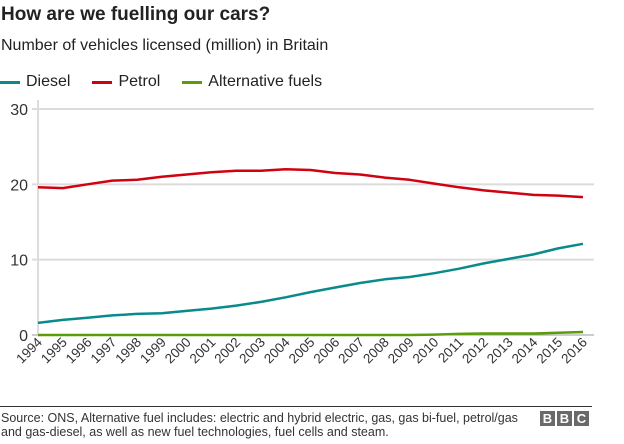 Image resolution: width=624 pixels, height=444 pixels. I want to click on footer-divider, so click(296, 406).